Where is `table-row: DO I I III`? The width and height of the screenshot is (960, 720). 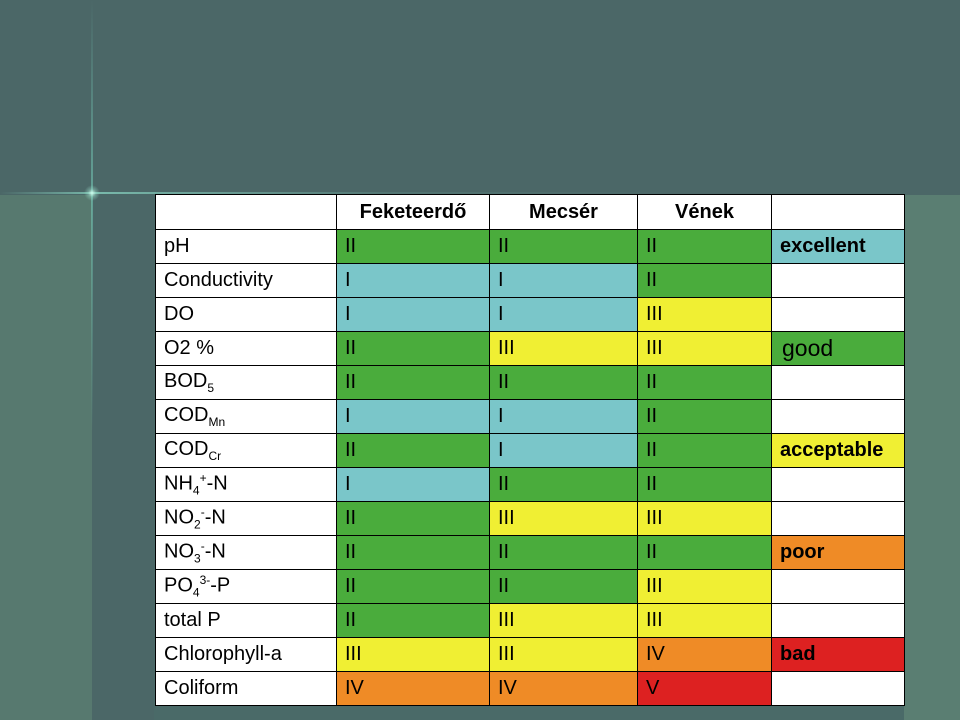
table-row: DO I I III is located at coordinates (530, 314).